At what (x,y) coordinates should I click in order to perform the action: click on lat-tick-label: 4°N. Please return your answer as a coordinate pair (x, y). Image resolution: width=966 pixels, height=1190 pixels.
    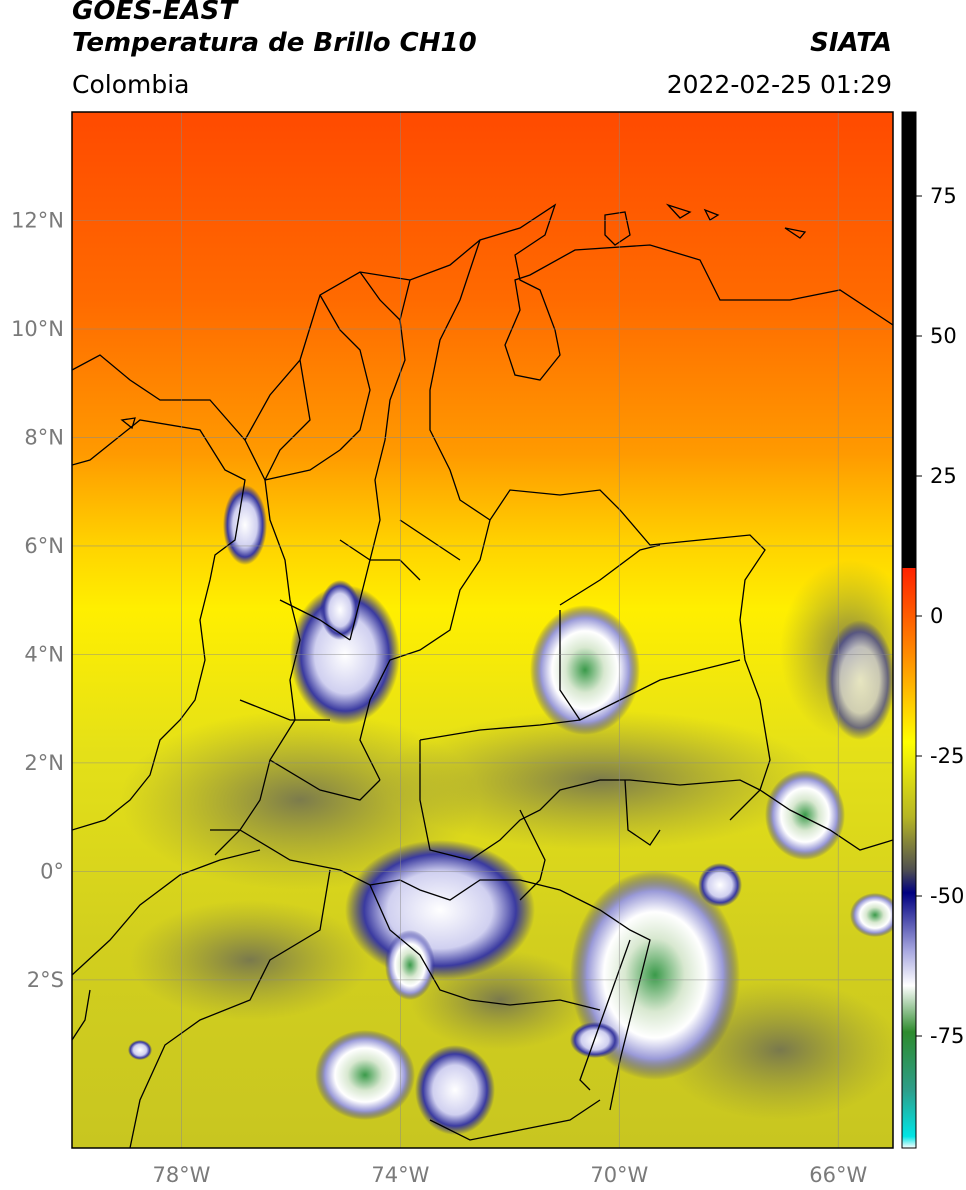
    Looking at the image, I should click on (44, 654).